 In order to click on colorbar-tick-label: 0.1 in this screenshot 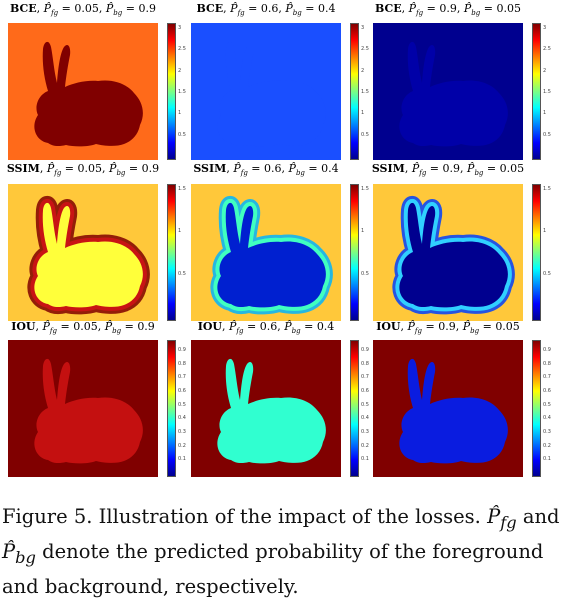, I will do `click(365, 459)`.